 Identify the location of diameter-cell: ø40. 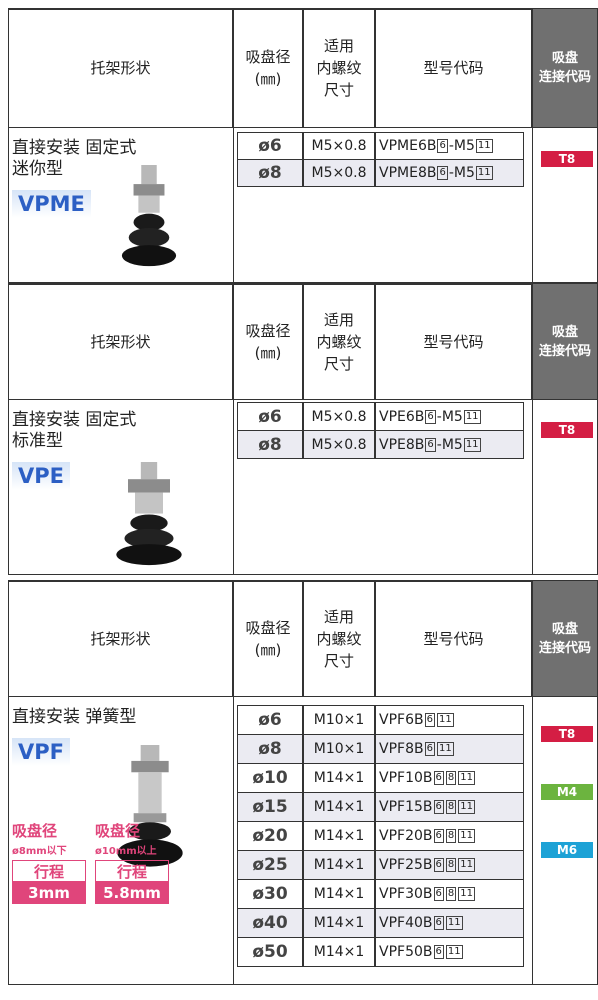
(270, 923).